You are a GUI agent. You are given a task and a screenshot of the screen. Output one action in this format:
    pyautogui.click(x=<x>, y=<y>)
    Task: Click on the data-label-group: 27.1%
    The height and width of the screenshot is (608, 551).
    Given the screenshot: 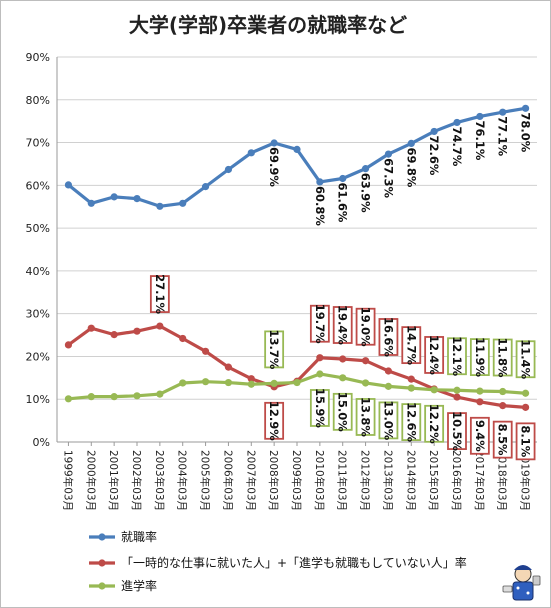 What is the action you would take?
    pyautogui.click(x=159, y=294)
    